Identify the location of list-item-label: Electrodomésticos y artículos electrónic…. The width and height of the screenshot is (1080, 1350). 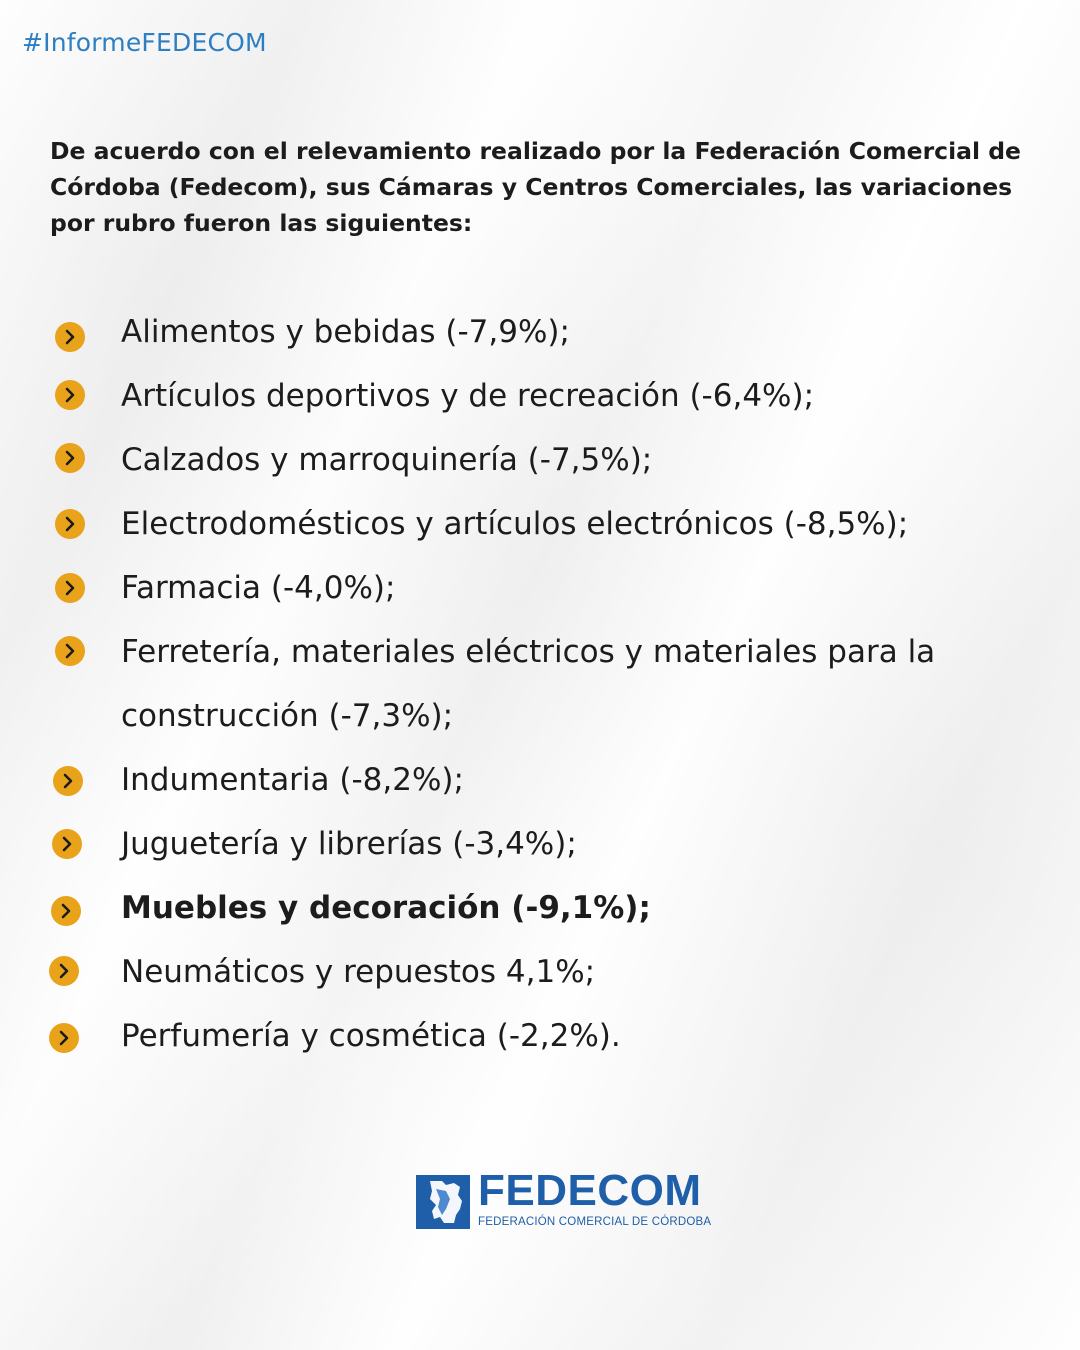
(515, 524).